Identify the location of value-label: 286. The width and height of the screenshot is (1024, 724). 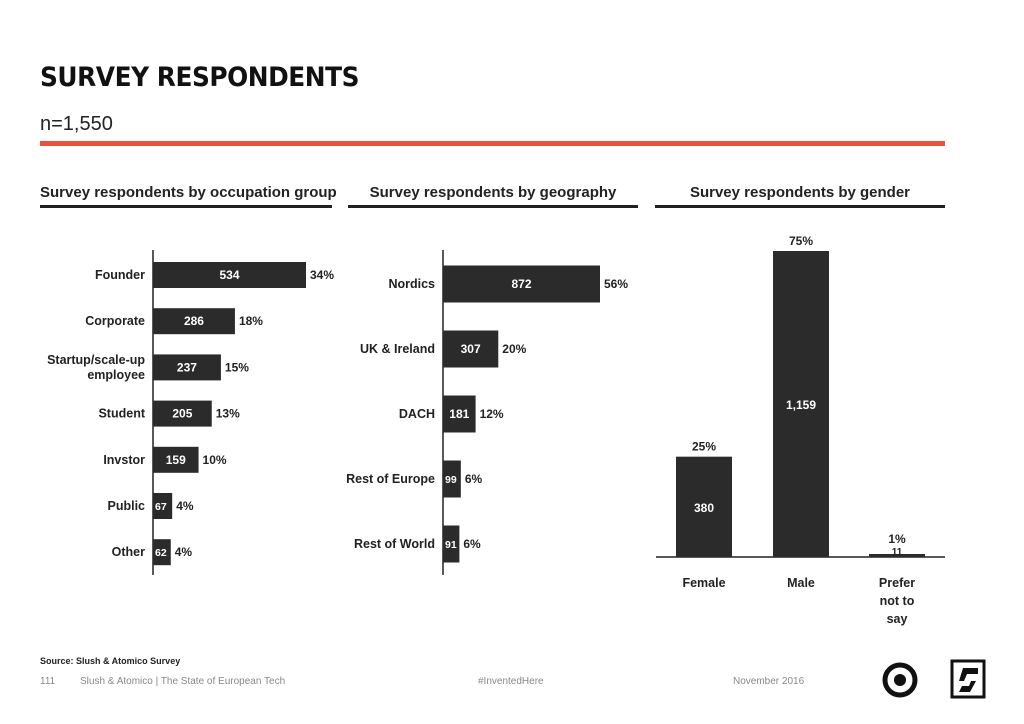
(194, 321).